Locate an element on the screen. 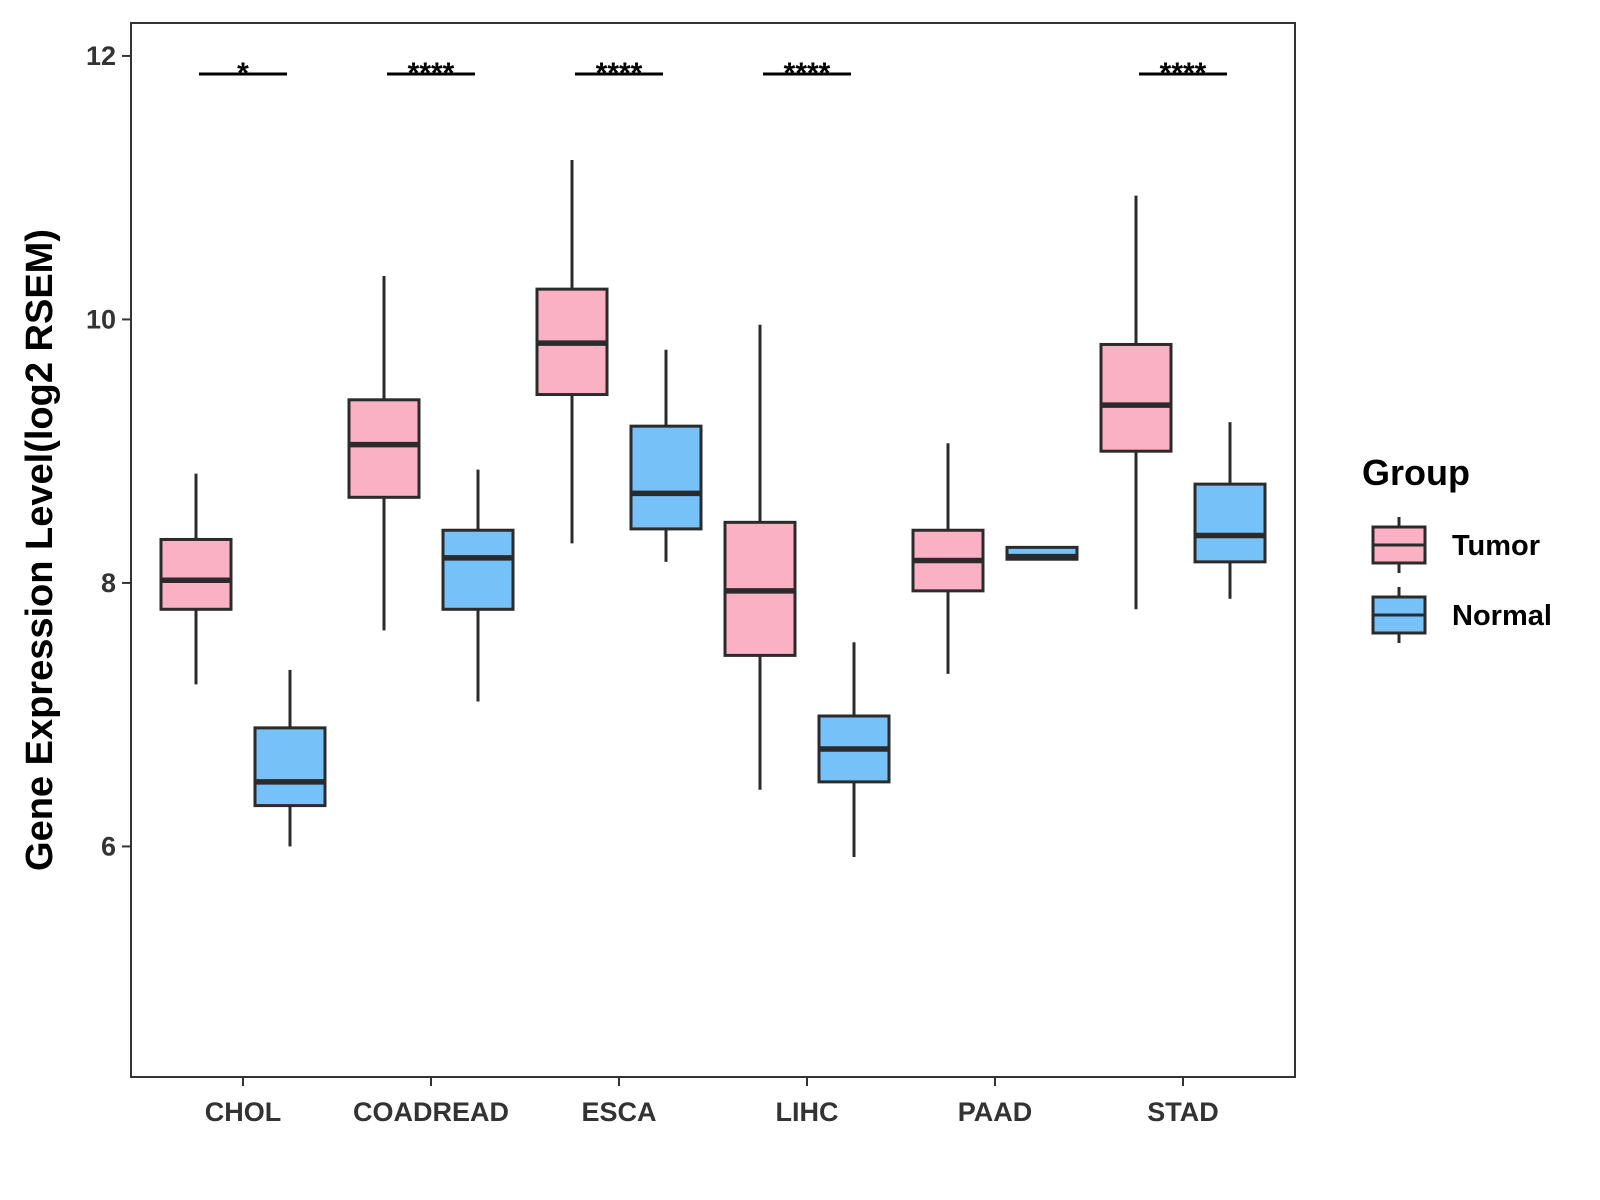  box-tumor-chol is located at coordinates (196, 579).